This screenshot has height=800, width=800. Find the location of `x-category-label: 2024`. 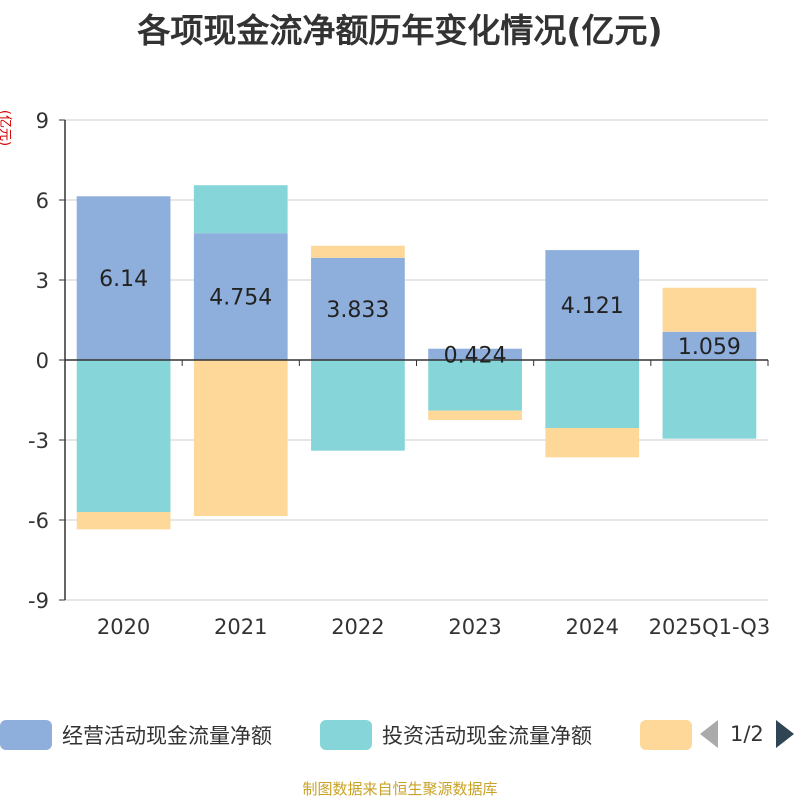

x-category-label: 2024 is located at coordinates (592, 627).